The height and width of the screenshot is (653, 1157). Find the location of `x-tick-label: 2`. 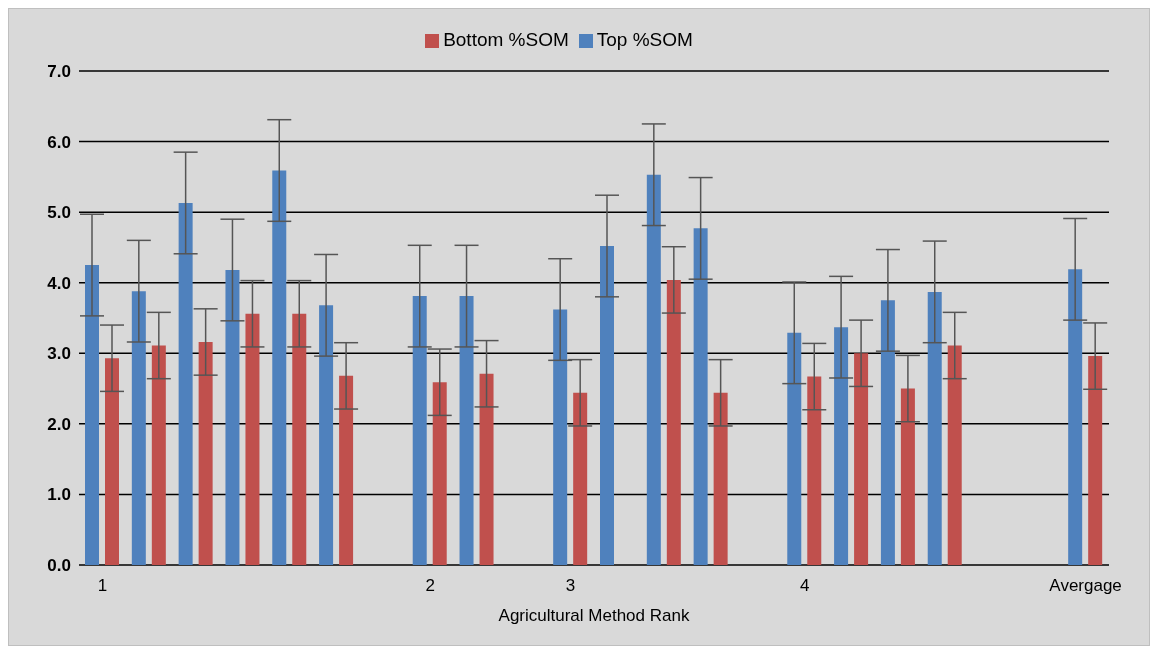

x-tick-label: 2 is located at coordinates (430, 586).